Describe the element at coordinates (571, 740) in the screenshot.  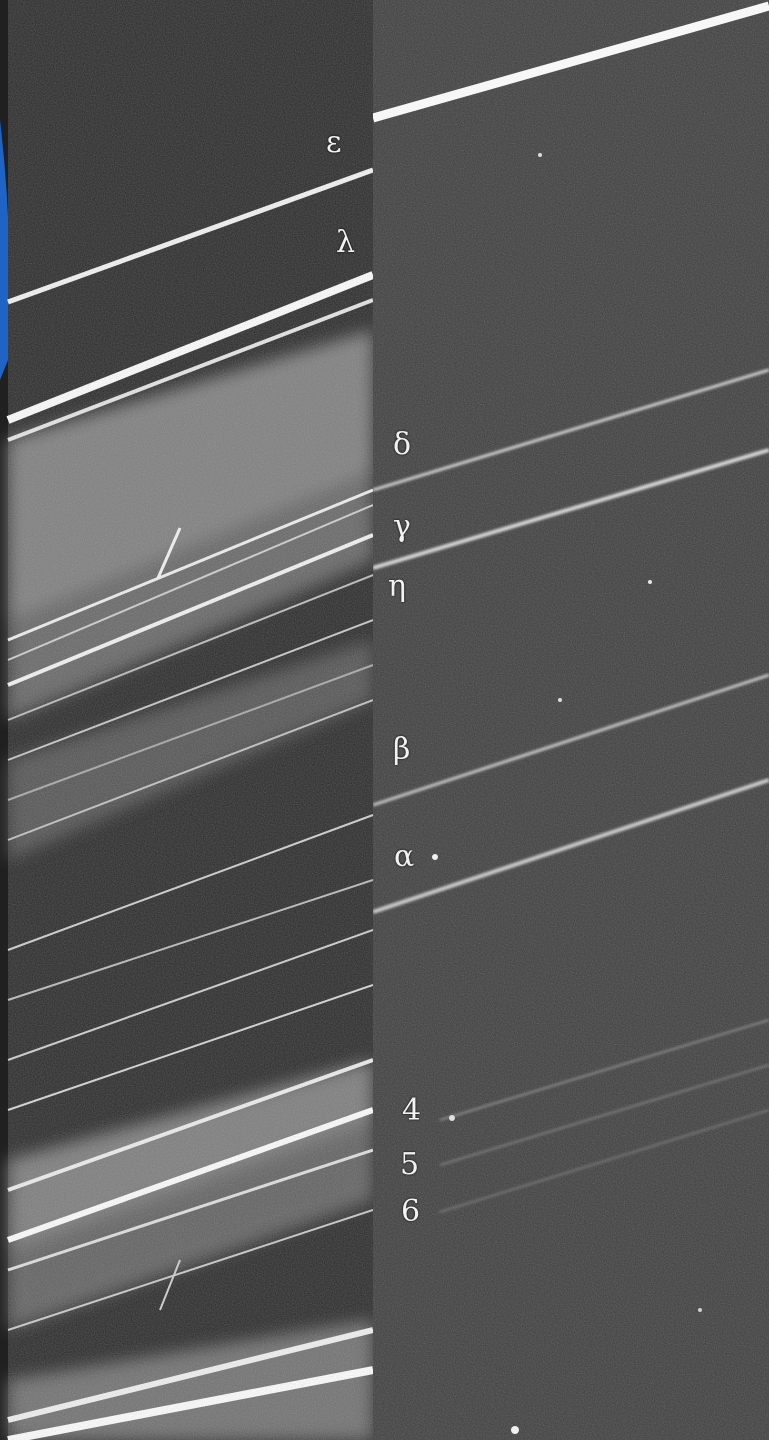
I see `beta-ring` at that location.